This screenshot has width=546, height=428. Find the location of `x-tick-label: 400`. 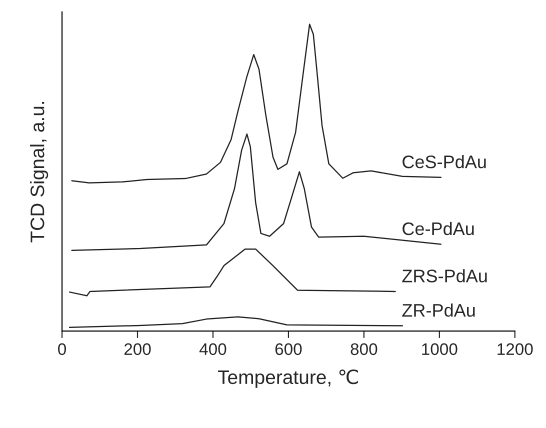

x-tick-label: 400 is located at coordinates (212, 349).